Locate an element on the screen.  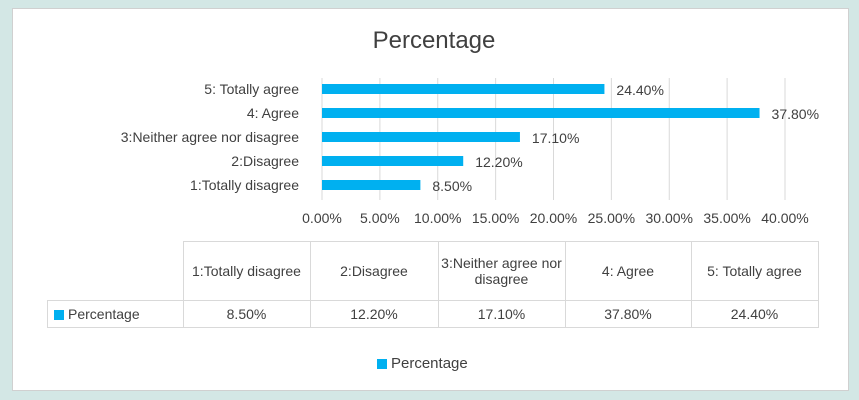
table-cell: 24.40% is located at coordinates (754, 314).